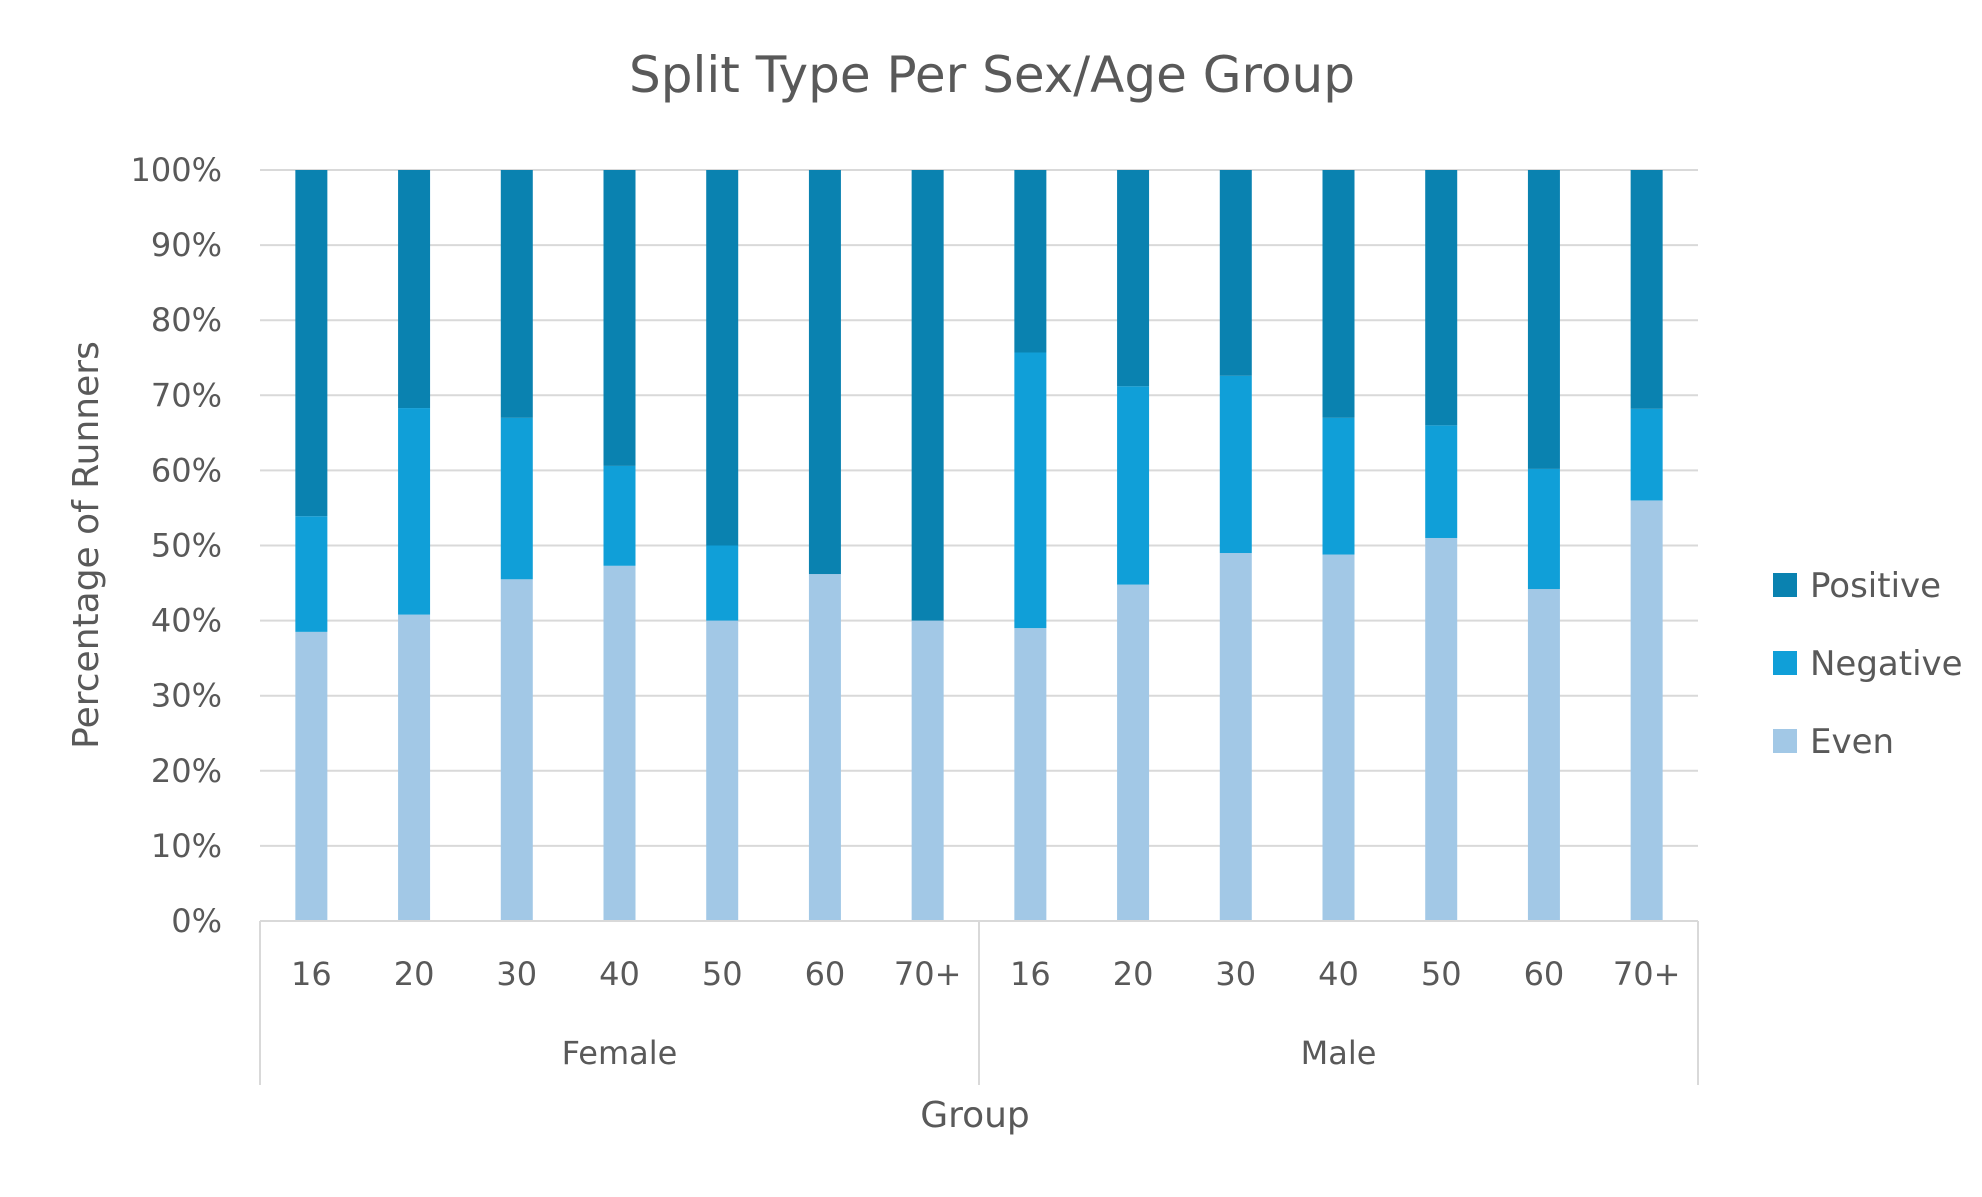 The image size is (1982, 1197). Describe the element at coordinates (979, 1002) in the screenshot. I see `x-axis-groups: Female Male` at that location.